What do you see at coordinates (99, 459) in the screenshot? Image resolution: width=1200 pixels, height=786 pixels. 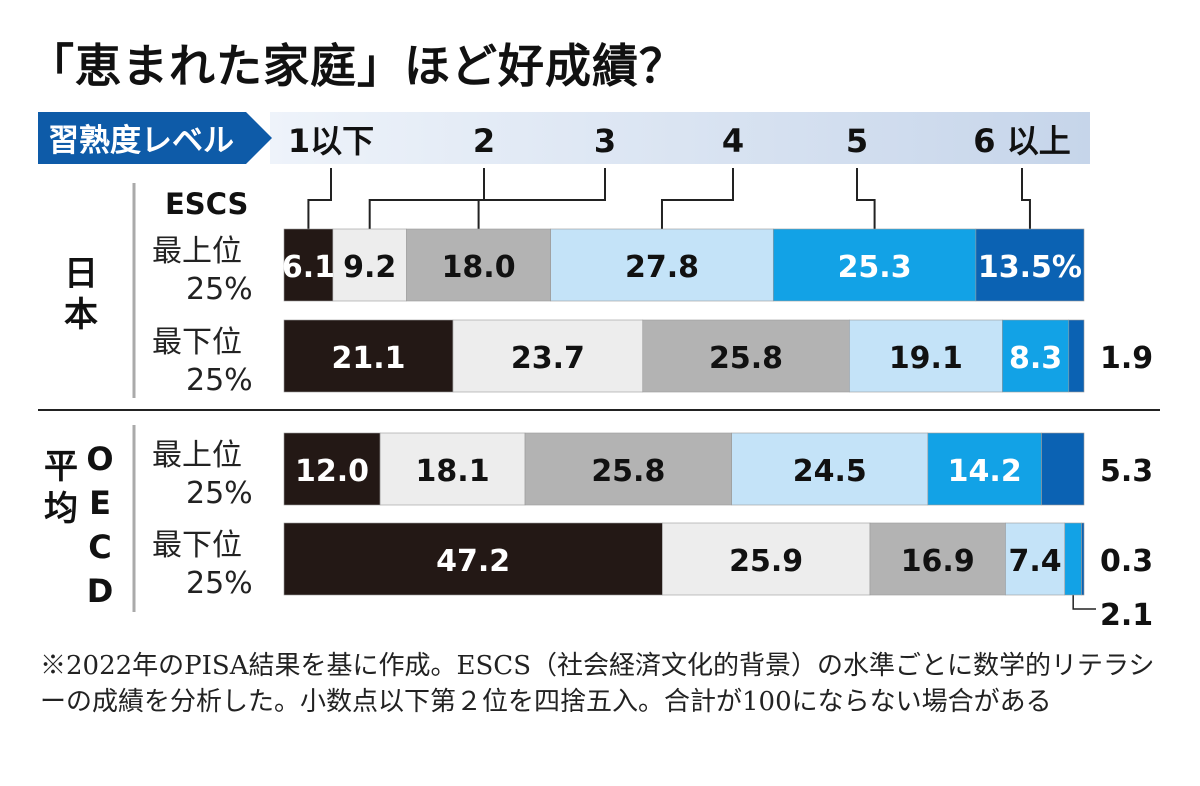 I see `oecd-letter-0: O` at bounding box center [99, 459].